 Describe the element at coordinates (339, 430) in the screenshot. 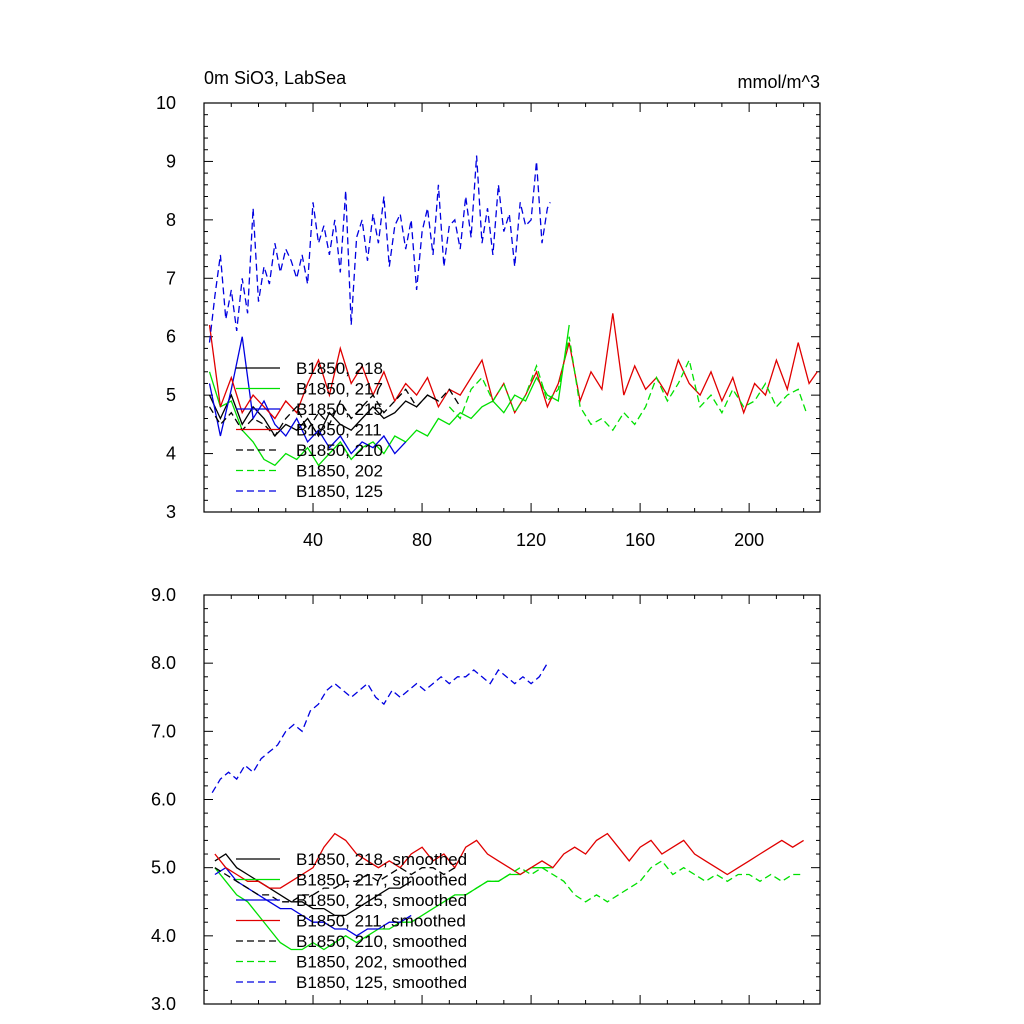

I see `legend-label-3: B1850, 211` at that location.